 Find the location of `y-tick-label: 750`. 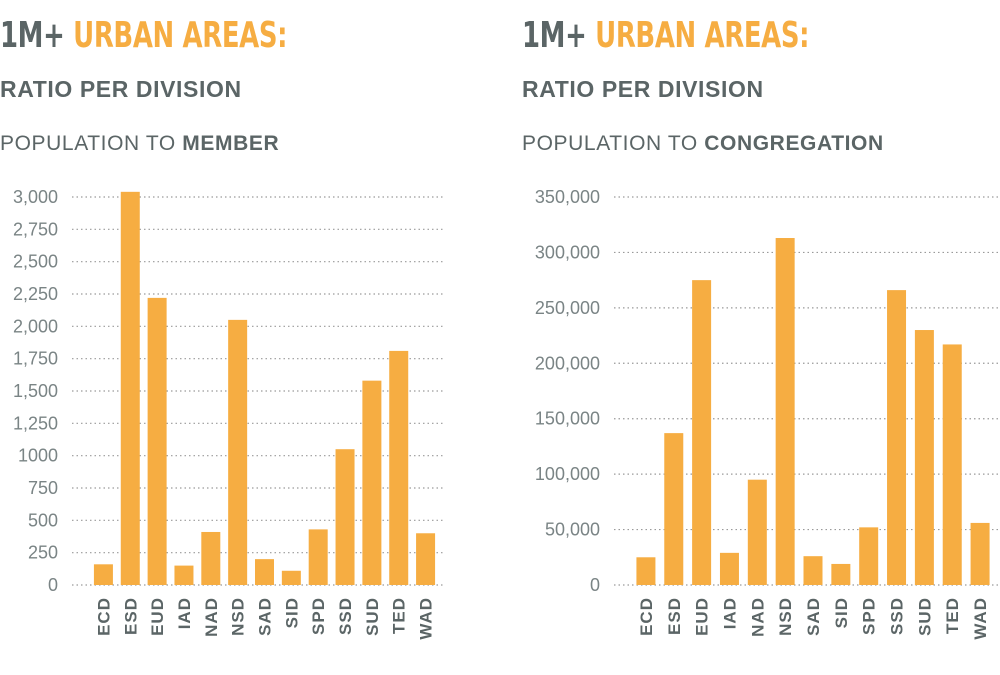

y-tick-label: 750 is located at coordinates (43, 488).